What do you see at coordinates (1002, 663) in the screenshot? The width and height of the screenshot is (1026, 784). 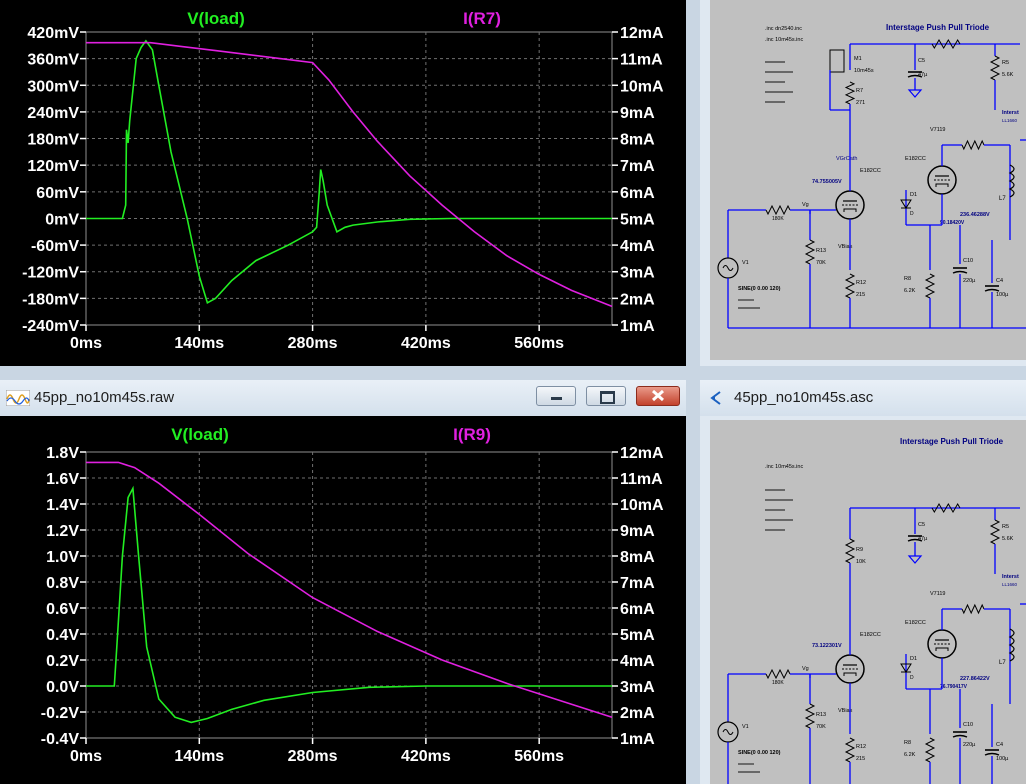 I see `schematic-label: L7` at bounding box center [1002, 663].